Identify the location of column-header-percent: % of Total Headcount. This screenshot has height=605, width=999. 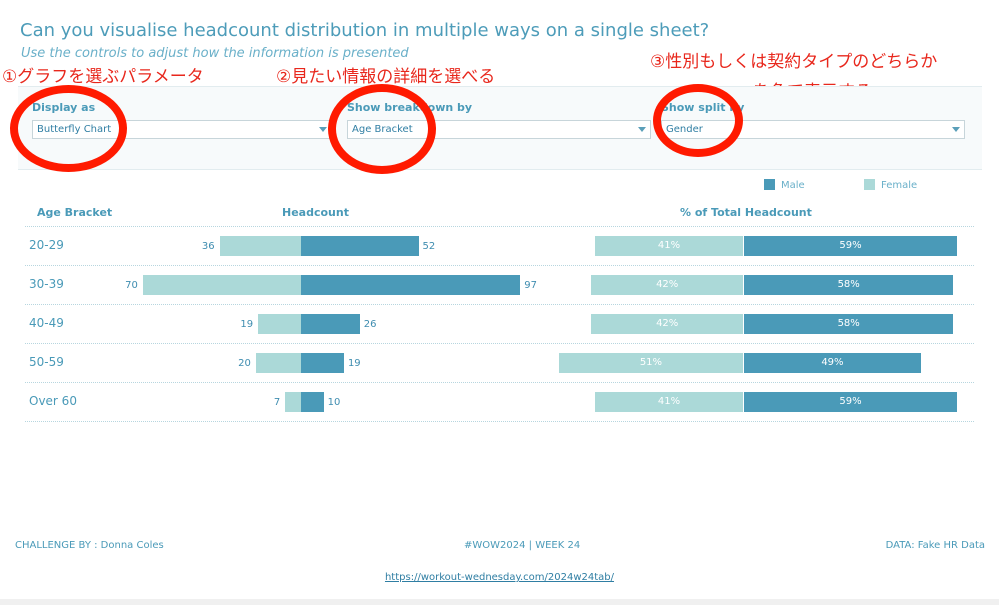
(746, 212).